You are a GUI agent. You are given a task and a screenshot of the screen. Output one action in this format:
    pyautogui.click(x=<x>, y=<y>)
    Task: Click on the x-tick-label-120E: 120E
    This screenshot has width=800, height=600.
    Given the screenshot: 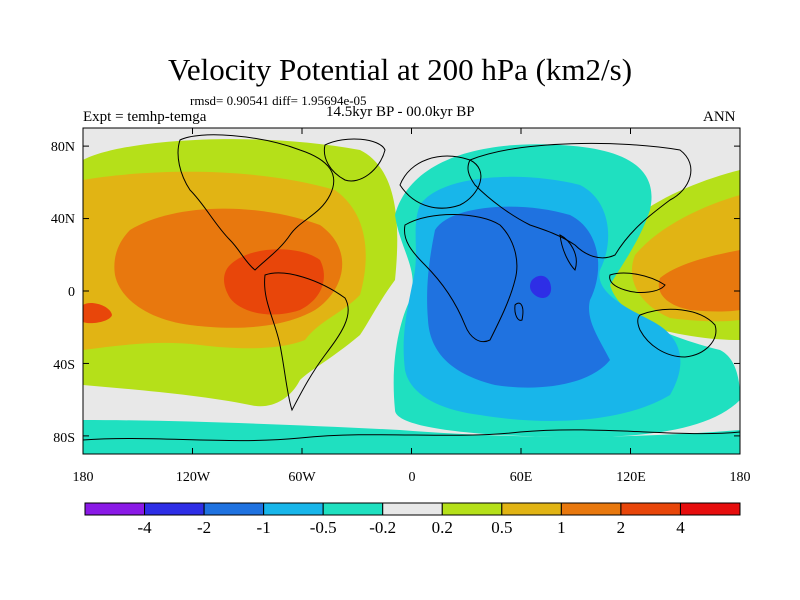 What is the action you would take?
    pyautogui.click(x=631, y=477)
    